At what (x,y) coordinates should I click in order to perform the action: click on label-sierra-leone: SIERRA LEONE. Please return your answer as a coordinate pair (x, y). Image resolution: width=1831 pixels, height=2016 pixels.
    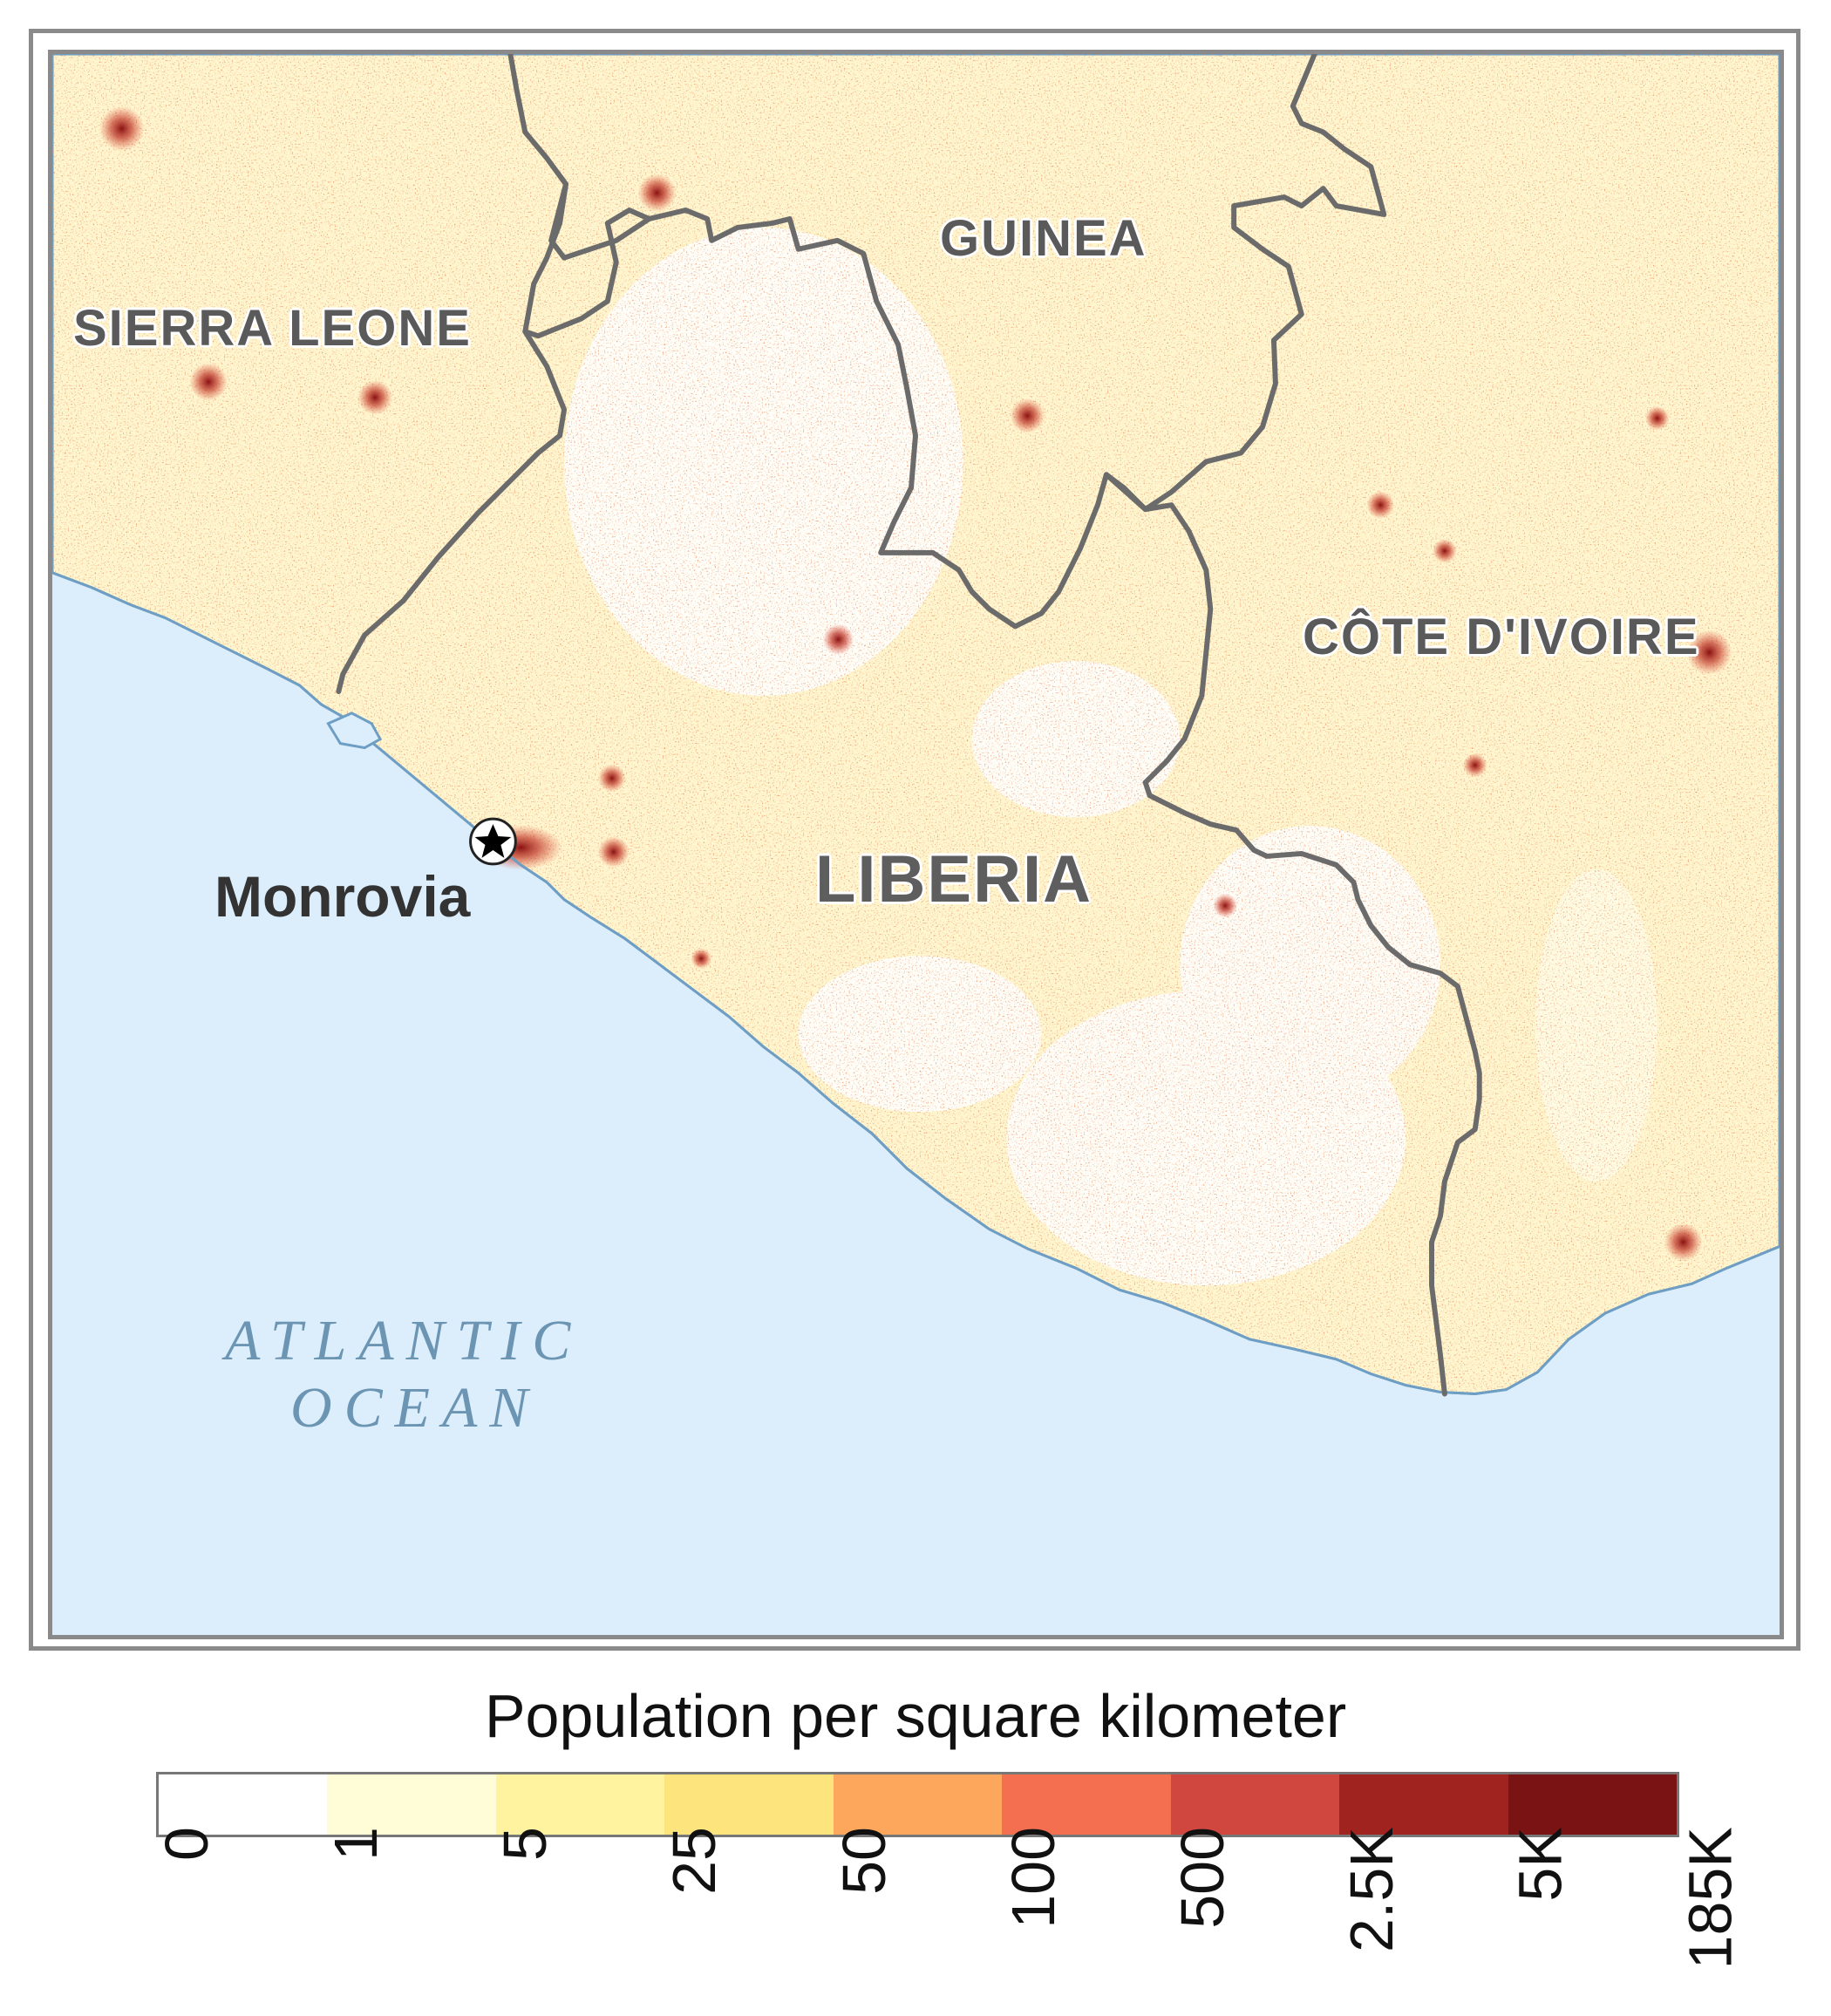
    Looking at the image, I should click on (272, 328).